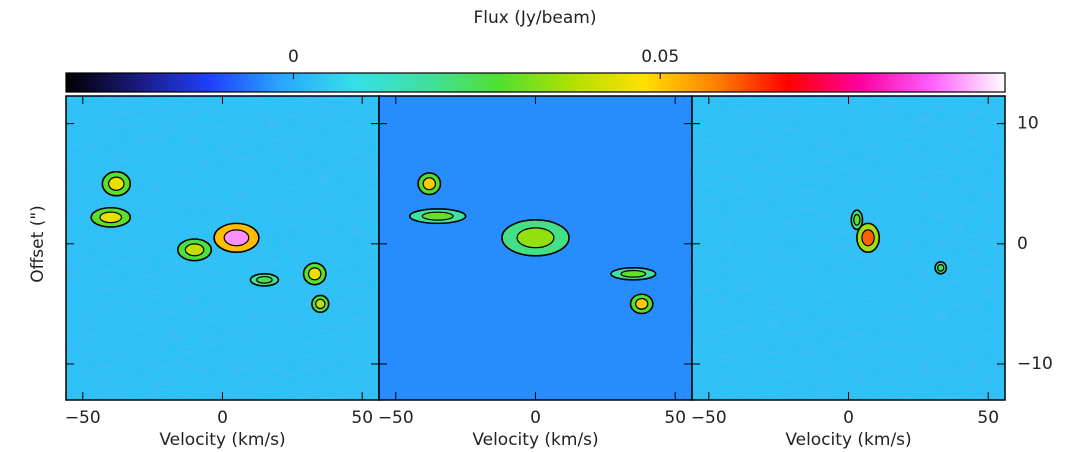 This screenshot has height=452, width=1071. What do you see at coordinates (534, 18) in the screenshot?
I see `colorbar-title: Flux (Jy/beam)` at bounding box center [534, 18].